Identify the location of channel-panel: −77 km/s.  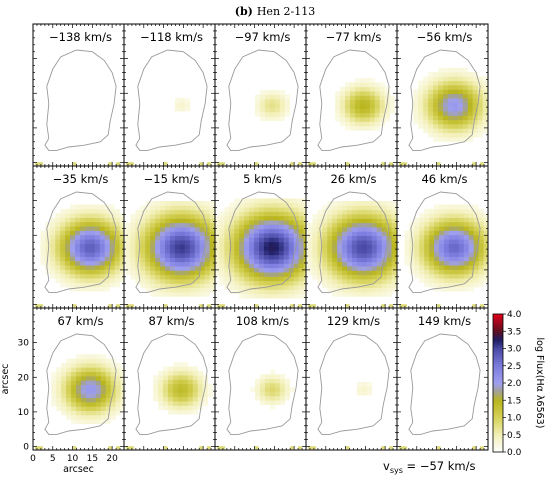
(351, 95).